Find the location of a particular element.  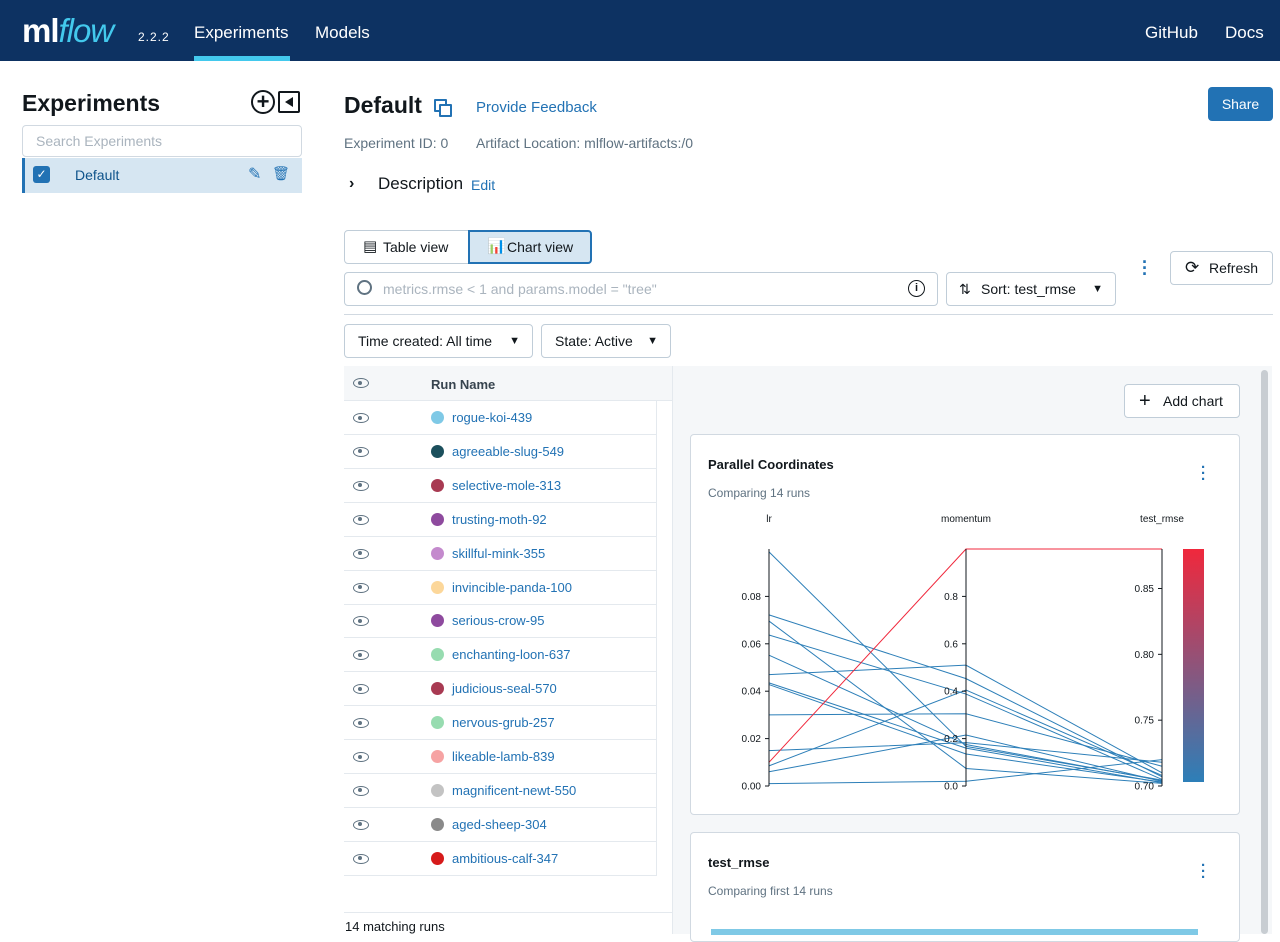

checkbox-checked-icon: ✓ is located at coordinates (41, 174).